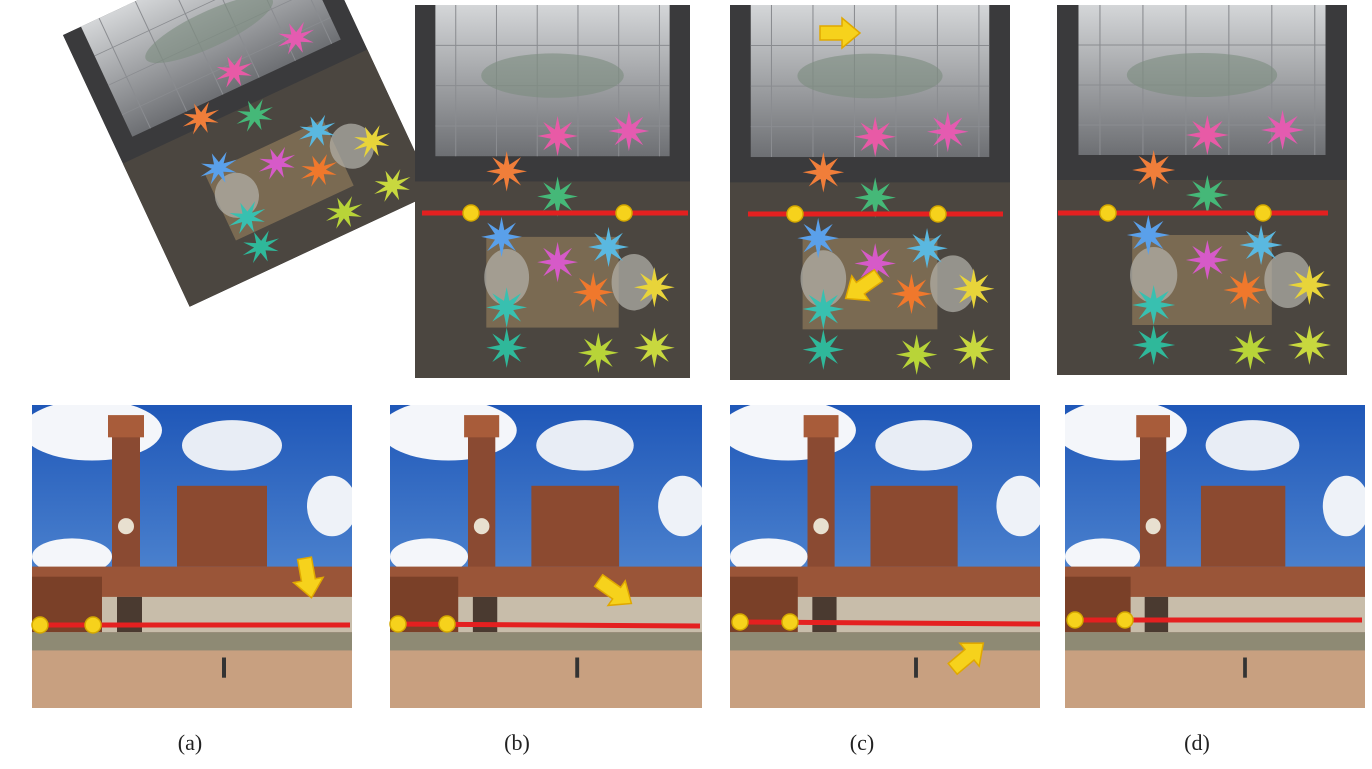 The width and height of the screenshot is (1372, 769). Describe the element at coordinates (190, 742) in the screenshot. I see `caption: (a)` at that location.